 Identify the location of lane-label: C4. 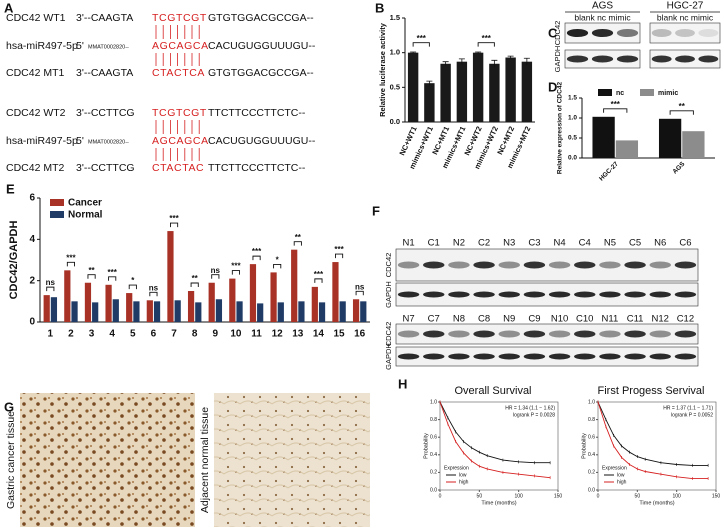
(585, 243).